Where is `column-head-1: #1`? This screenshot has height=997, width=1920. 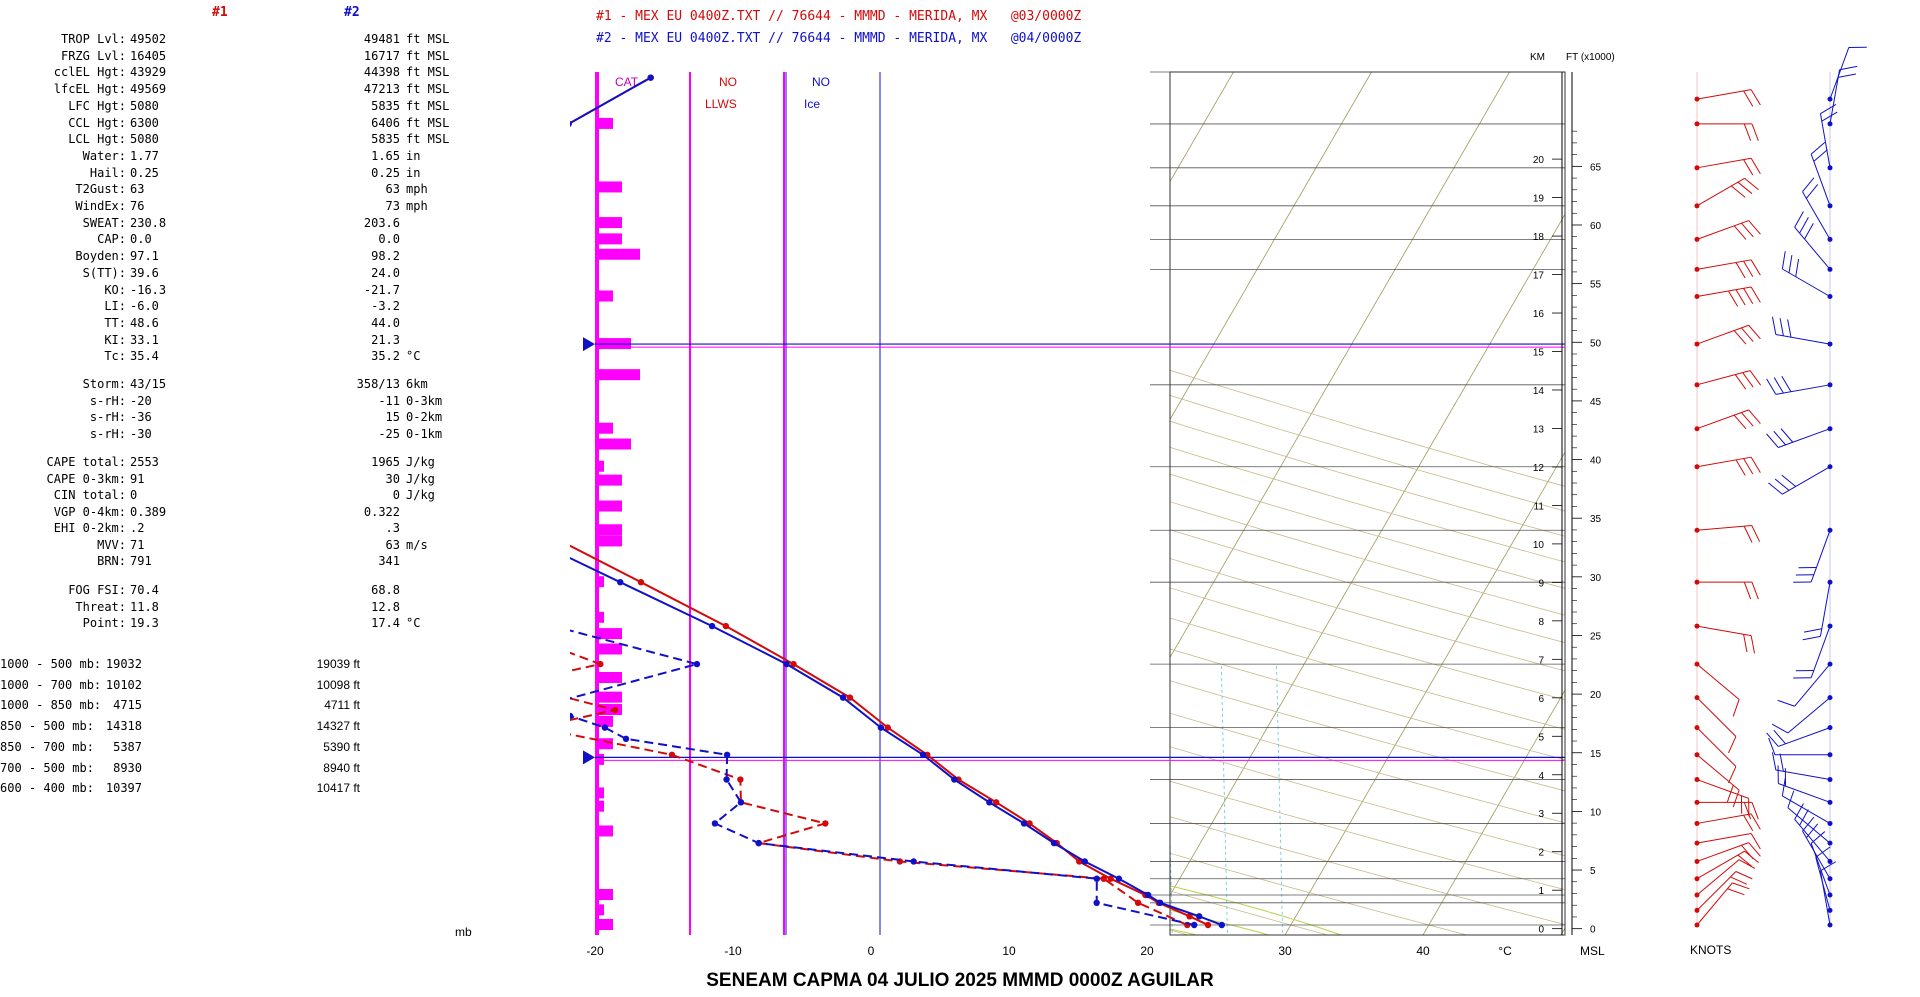 column-head-1: #1 is located at coordinates (220, 12).